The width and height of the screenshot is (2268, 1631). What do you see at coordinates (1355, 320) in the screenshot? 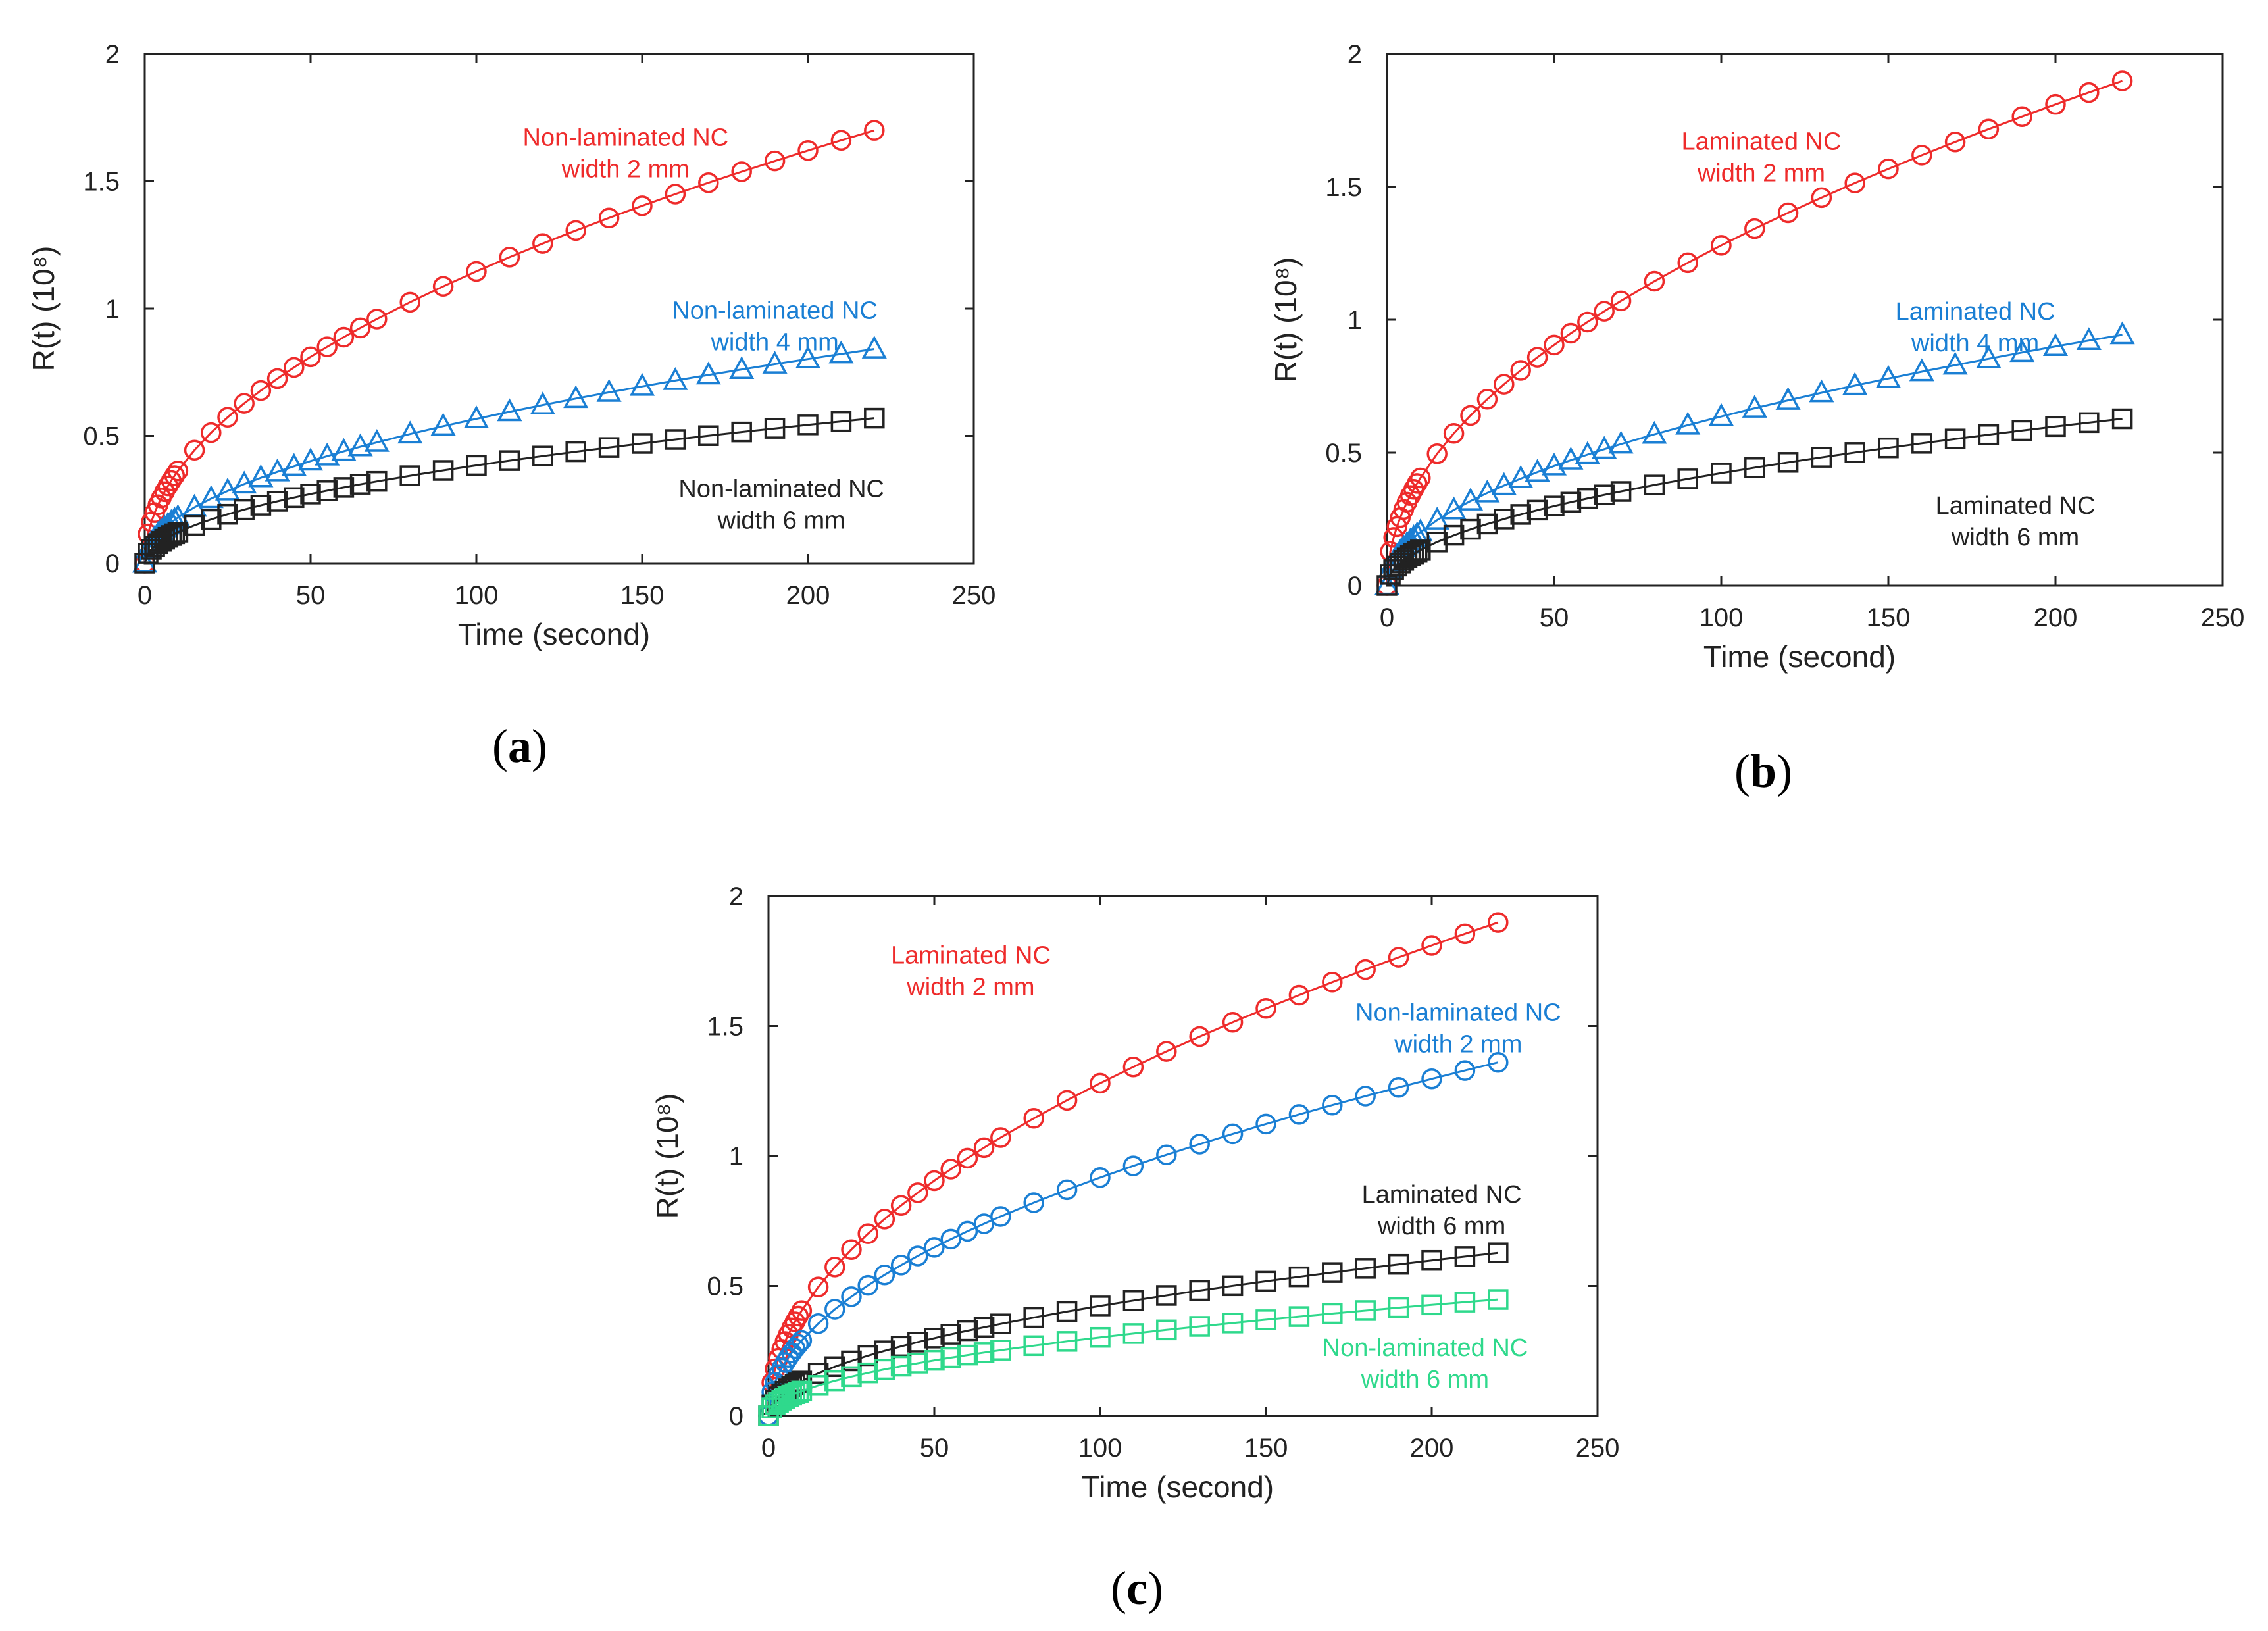
I see `panel-b-ytick-label: 1` at bounding box center [1355, 320].